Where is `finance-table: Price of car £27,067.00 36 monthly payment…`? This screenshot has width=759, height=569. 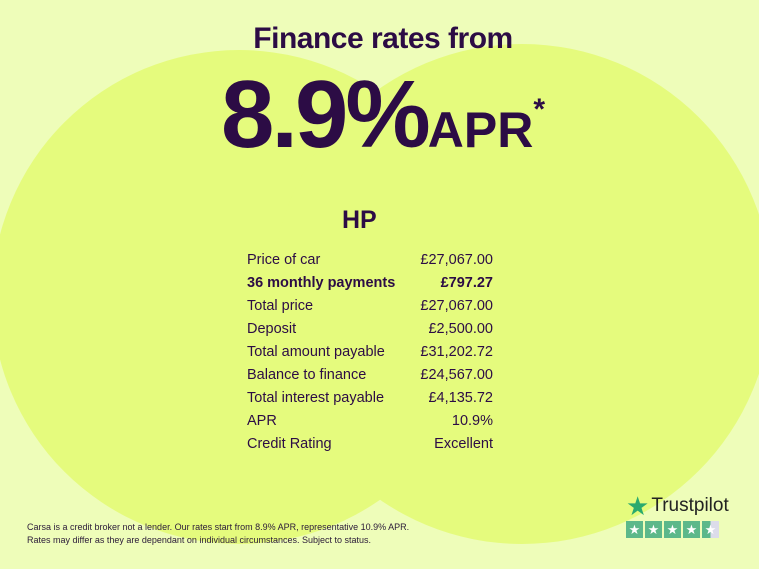 finance-table: Price of car £27,067.00 36 monthly payment… is located at coordinates (370, 353).